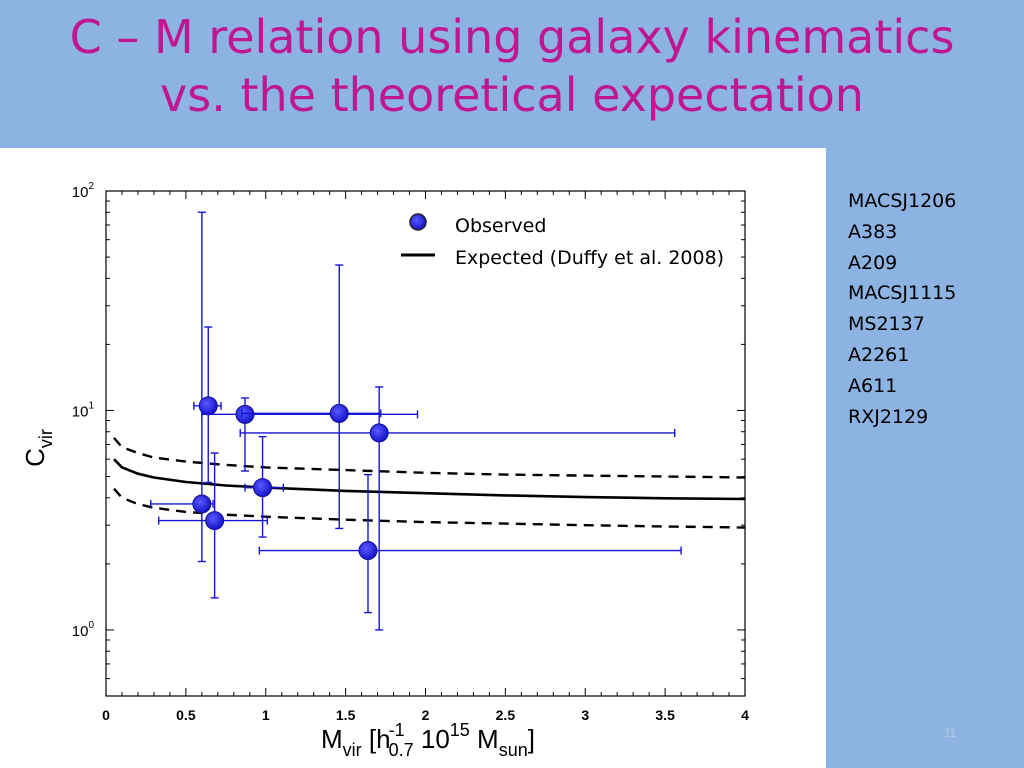 The height and width of the screenshot is (768, 1024). I want to click on slide-number: 11, so click(950, 733).